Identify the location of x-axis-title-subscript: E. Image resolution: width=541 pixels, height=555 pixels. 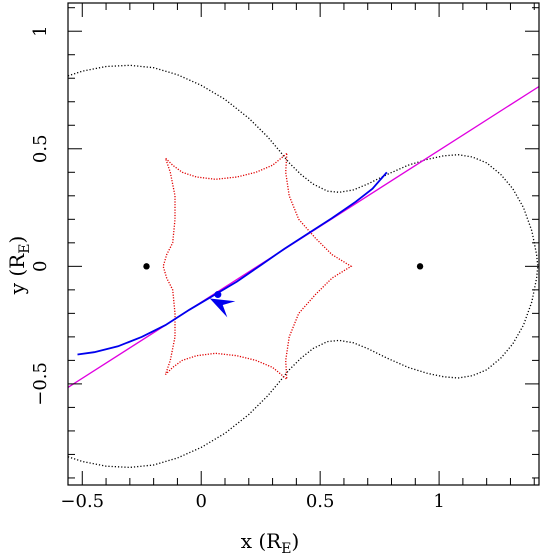
(286, 548).